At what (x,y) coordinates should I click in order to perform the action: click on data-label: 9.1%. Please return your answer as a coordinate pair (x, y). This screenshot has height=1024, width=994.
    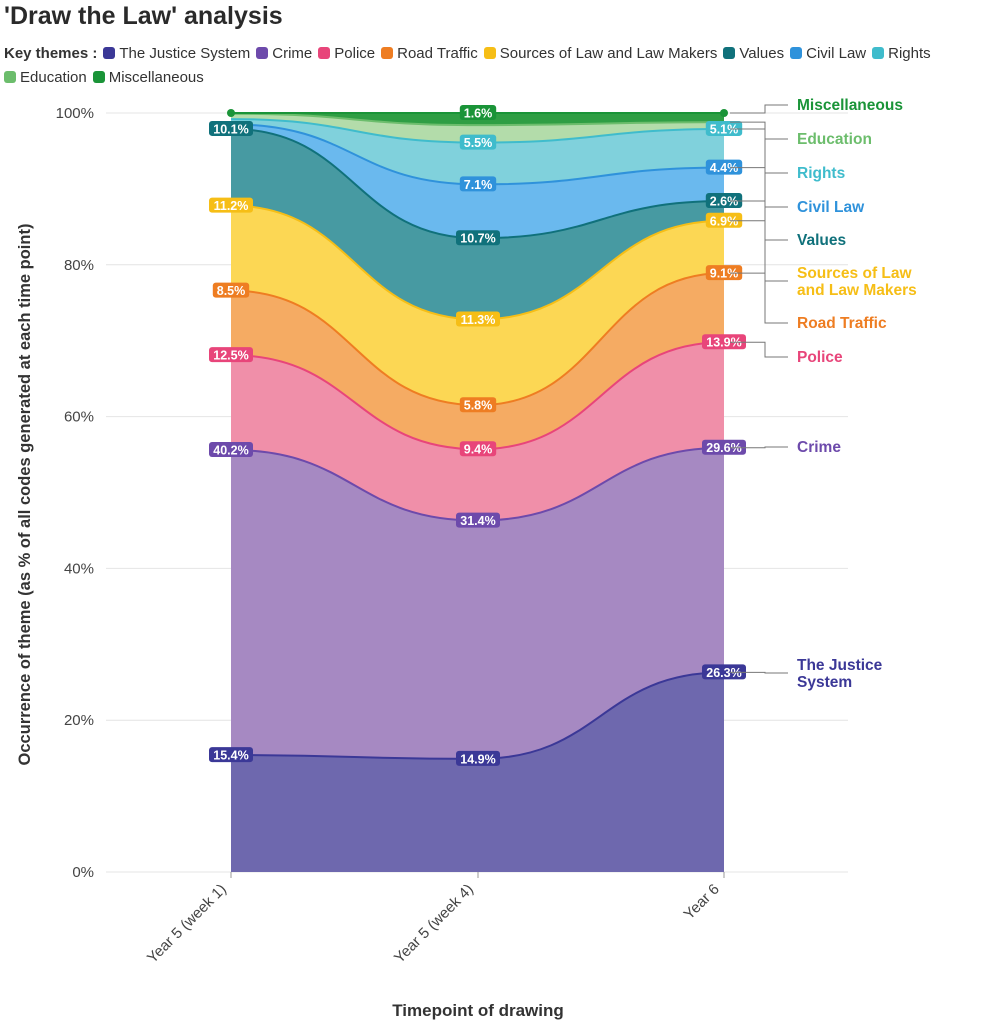
    Looking at the image, I should click on (724, 274).